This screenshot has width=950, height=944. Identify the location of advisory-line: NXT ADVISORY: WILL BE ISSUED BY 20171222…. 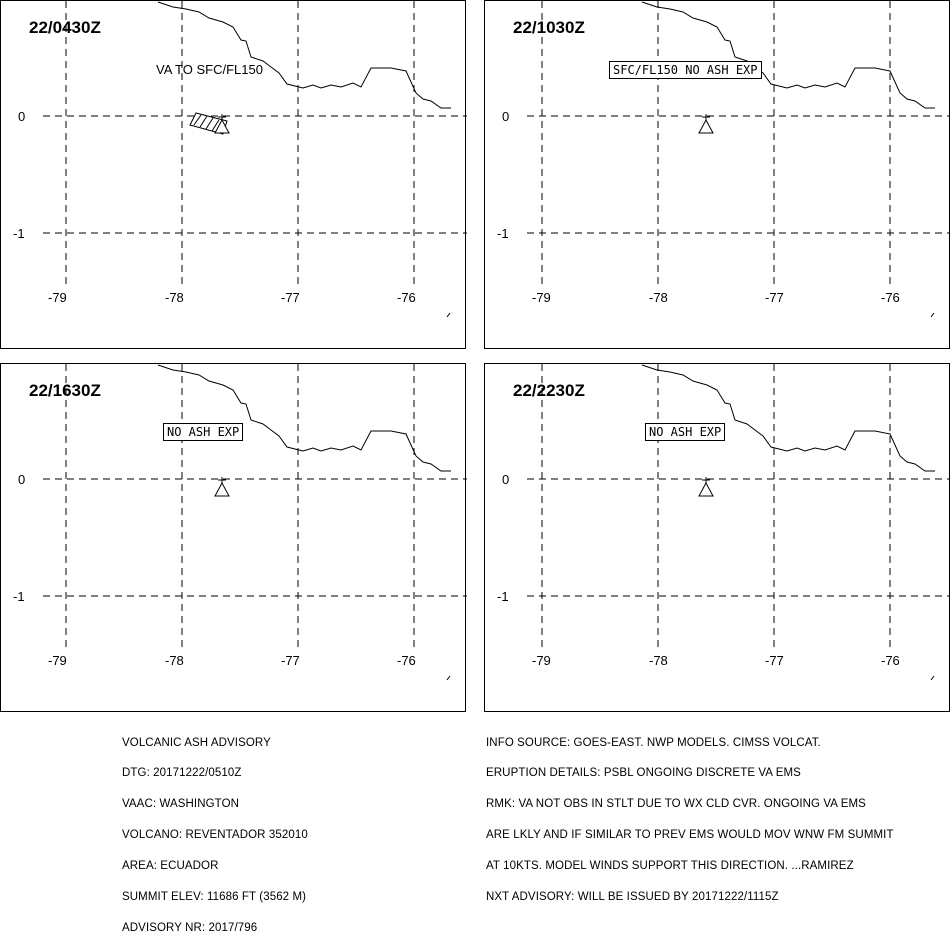
(632, 897).